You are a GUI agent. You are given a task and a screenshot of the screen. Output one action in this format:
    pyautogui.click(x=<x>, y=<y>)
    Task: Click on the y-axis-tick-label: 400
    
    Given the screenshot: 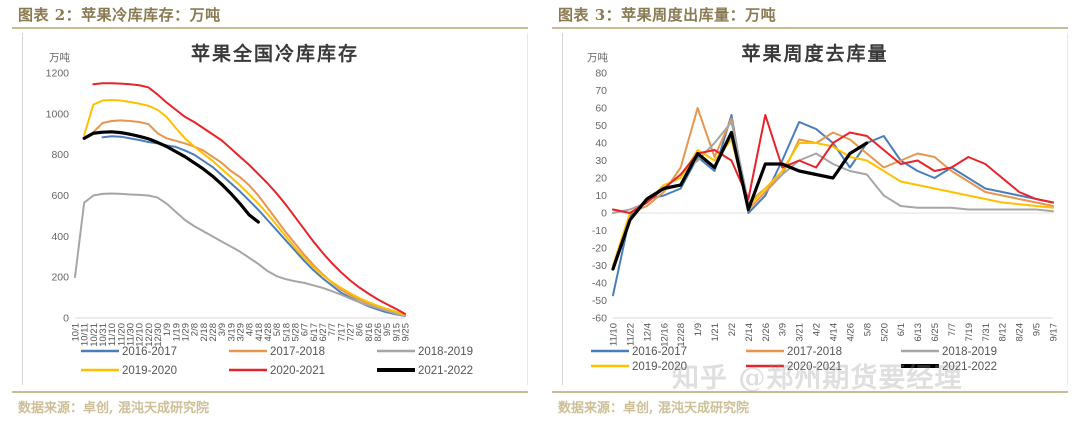 What is the action you would take?
    pyautogui.click(x=60, y=237)
    